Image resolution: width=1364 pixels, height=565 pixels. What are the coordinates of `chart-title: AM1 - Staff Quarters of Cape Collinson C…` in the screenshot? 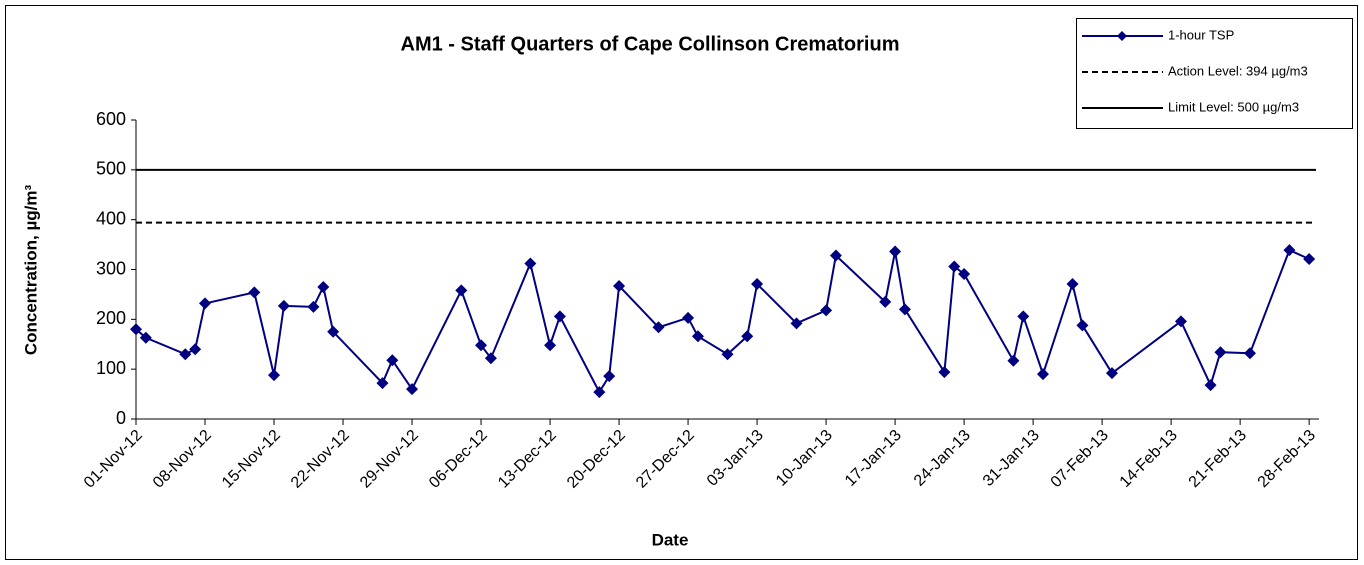 It's located at (650, 44).